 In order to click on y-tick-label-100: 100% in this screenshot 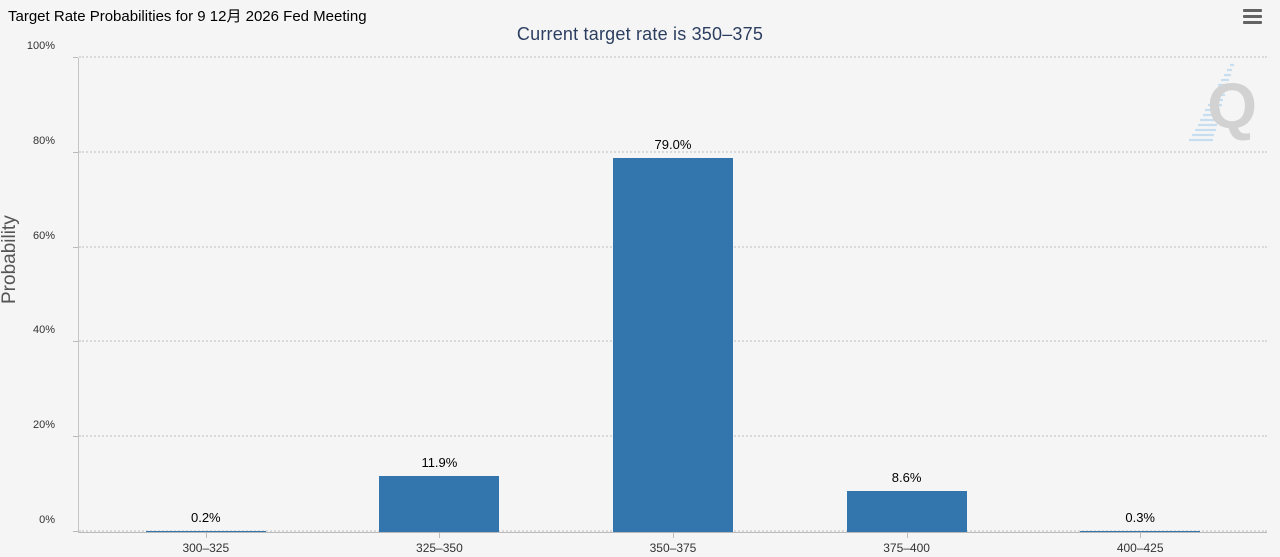, I will do `click(40, 46)`.